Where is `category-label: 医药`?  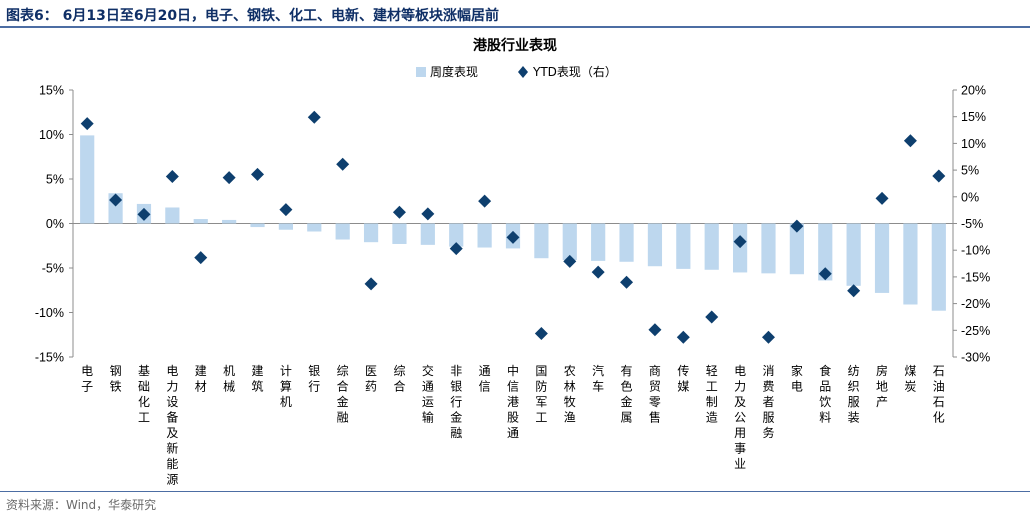 category-label: 医药 is located at coordinates (371, 379).